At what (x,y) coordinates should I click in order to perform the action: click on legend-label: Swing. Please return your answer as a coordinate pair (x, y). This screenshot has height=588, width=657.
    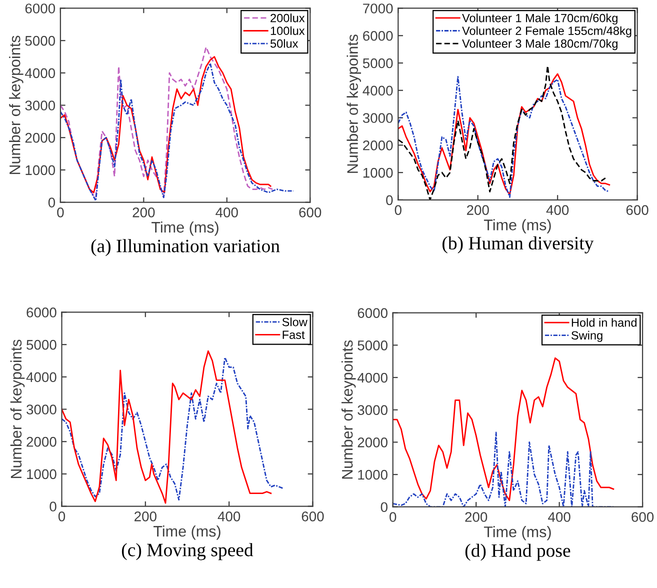
    Looking at the image, I should click on (586, 336).